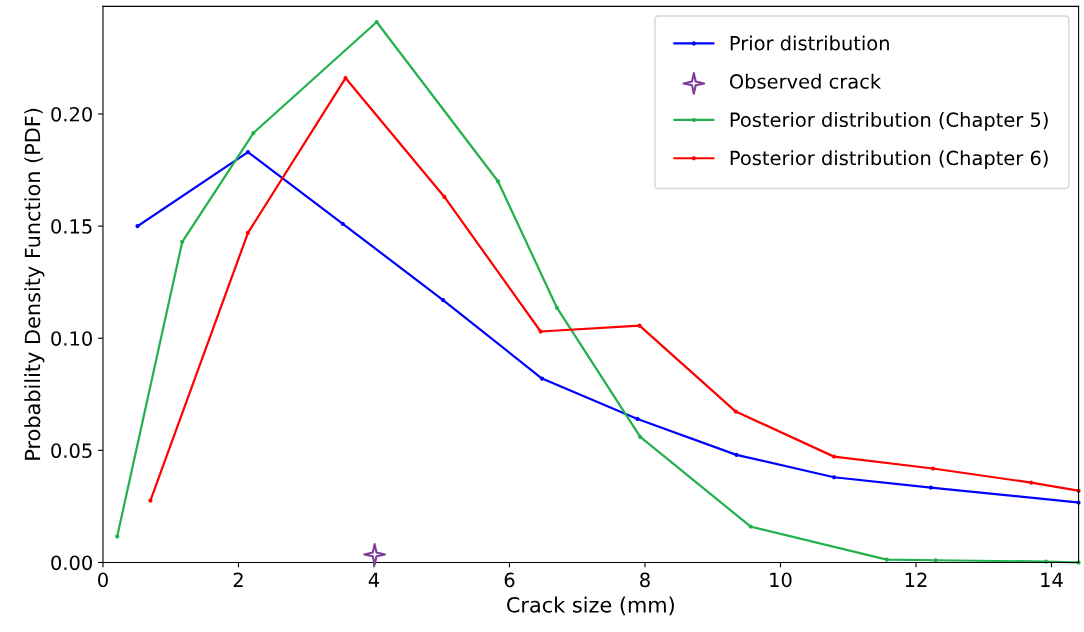  What do you see at coordinates (71, 114) in the screenshot?
I see `y-tick-label: 0.20` at bounding box center [71, 114].